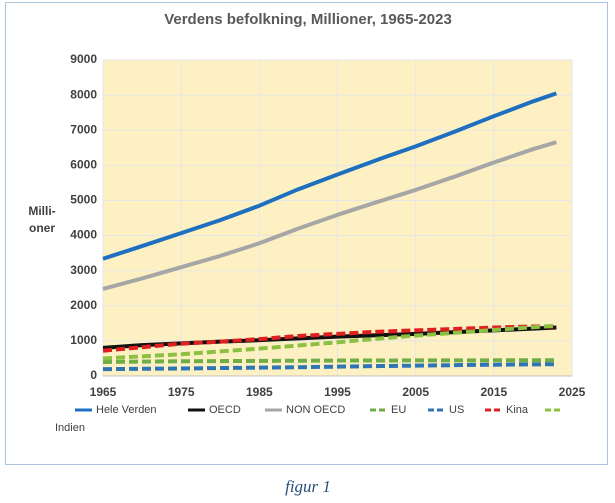 The width and height of the screenshot is (615, 503). I want to click on y-tick-label: 6000, so click(83, 165).